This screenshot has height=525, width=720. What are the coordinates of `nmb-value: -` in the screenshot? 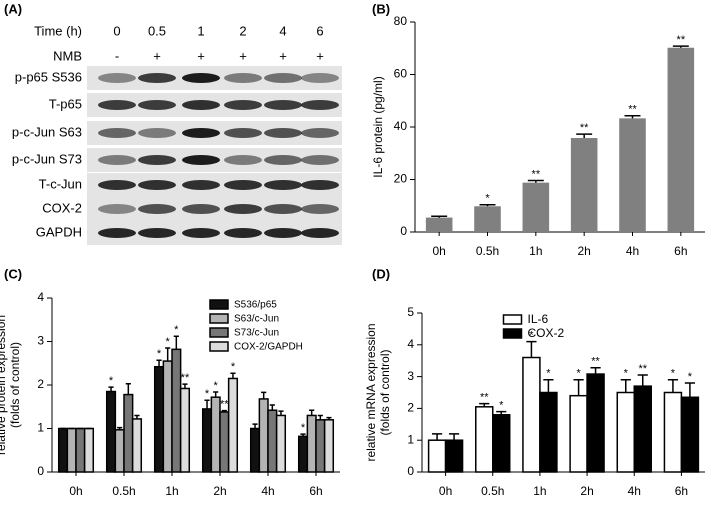 It's located at (117, 55).